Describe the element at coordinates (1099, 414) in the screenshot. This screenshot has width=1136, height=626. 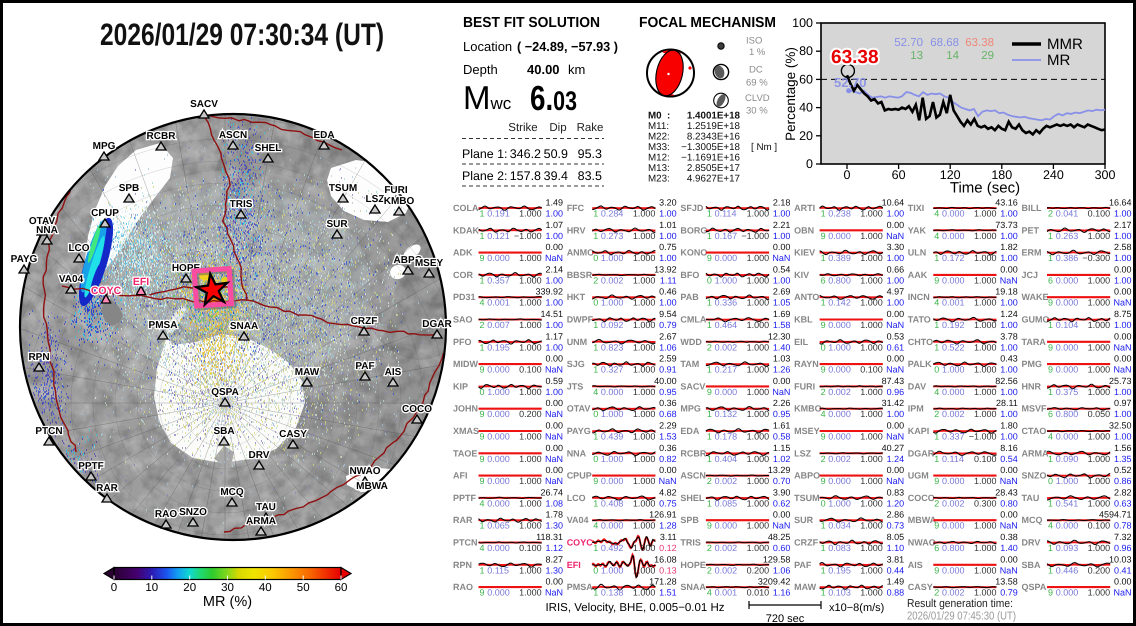
I see `svg-text: 0.050` at that location.